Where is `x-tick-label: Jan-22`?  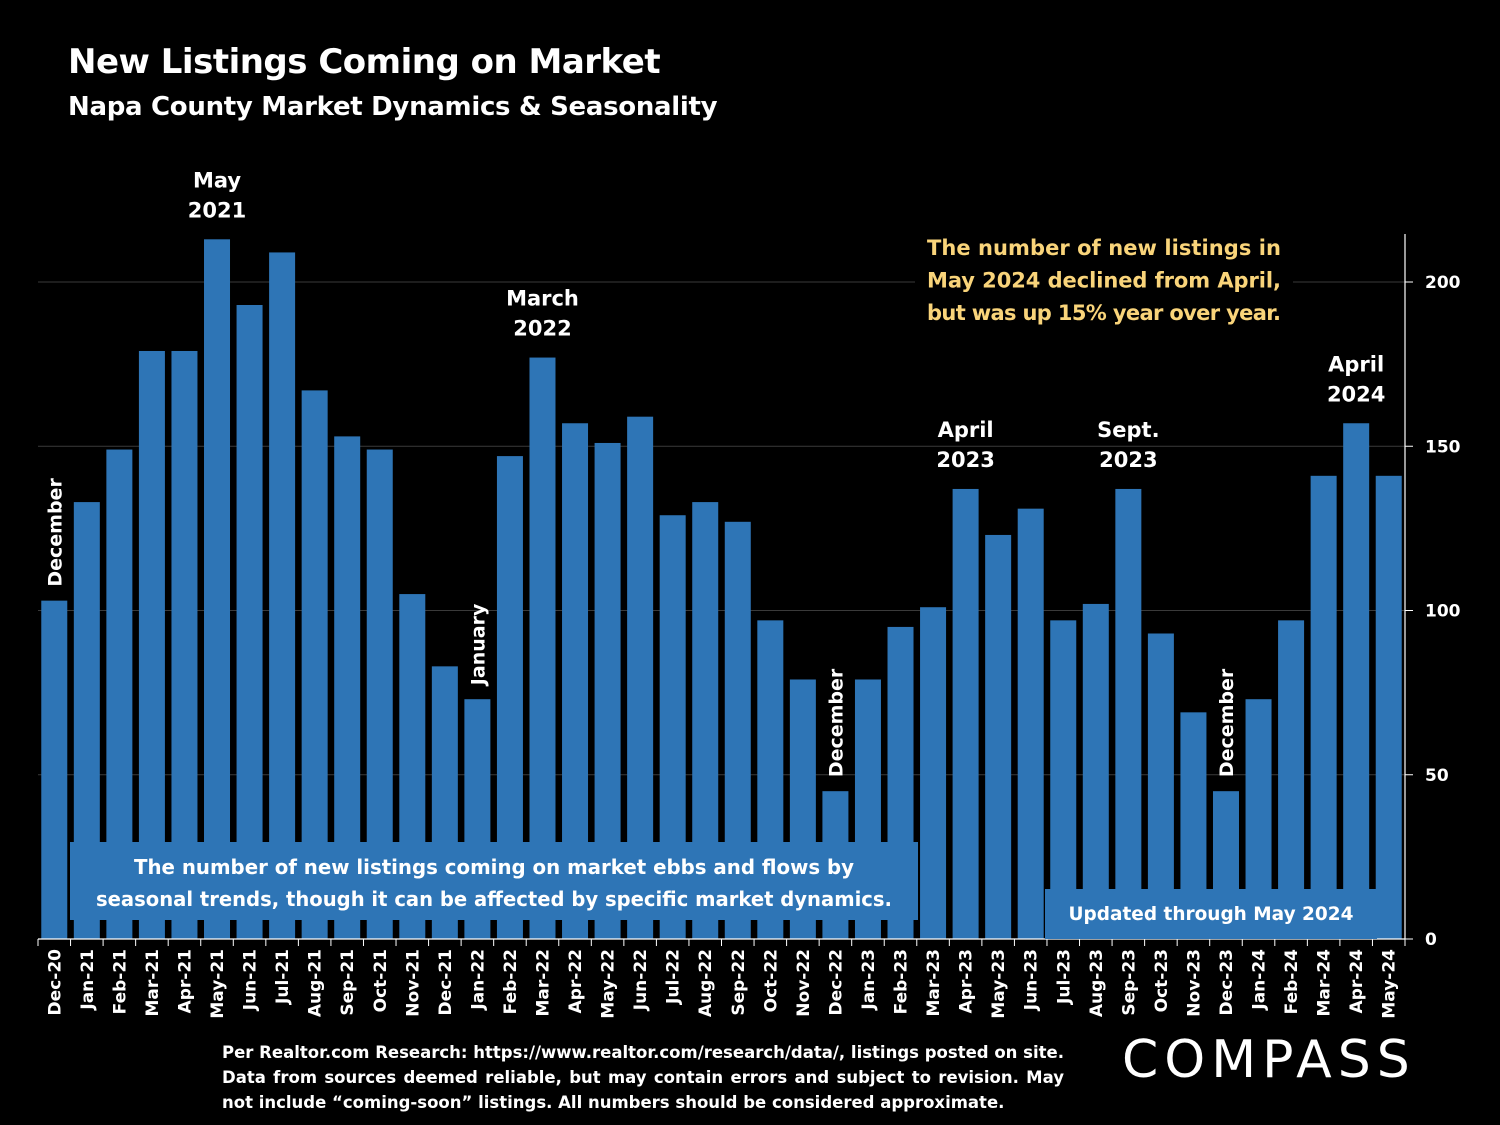
x-tick-label: Jan-22 is located at coordinates (478, 980).